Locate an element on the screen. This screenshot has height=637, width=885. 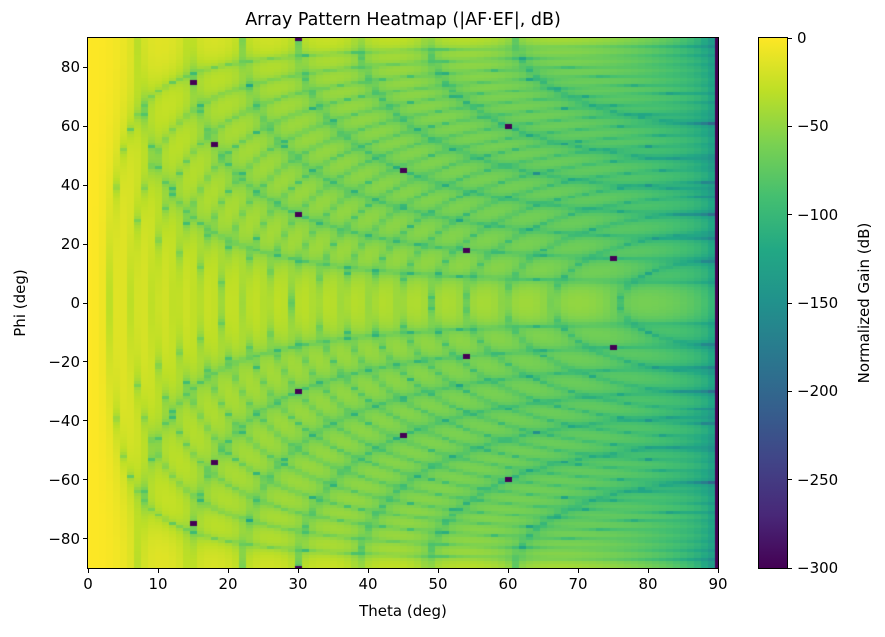
colorbar-tick-label: −200 is located at coordinates (818, 391).